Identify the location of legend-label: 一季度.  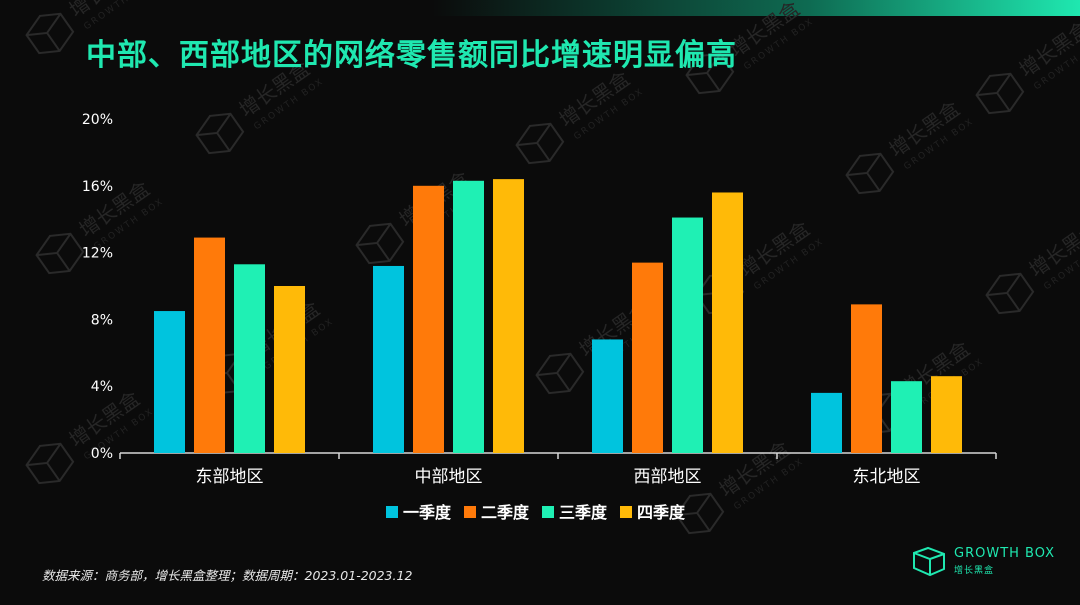
(427, 512).